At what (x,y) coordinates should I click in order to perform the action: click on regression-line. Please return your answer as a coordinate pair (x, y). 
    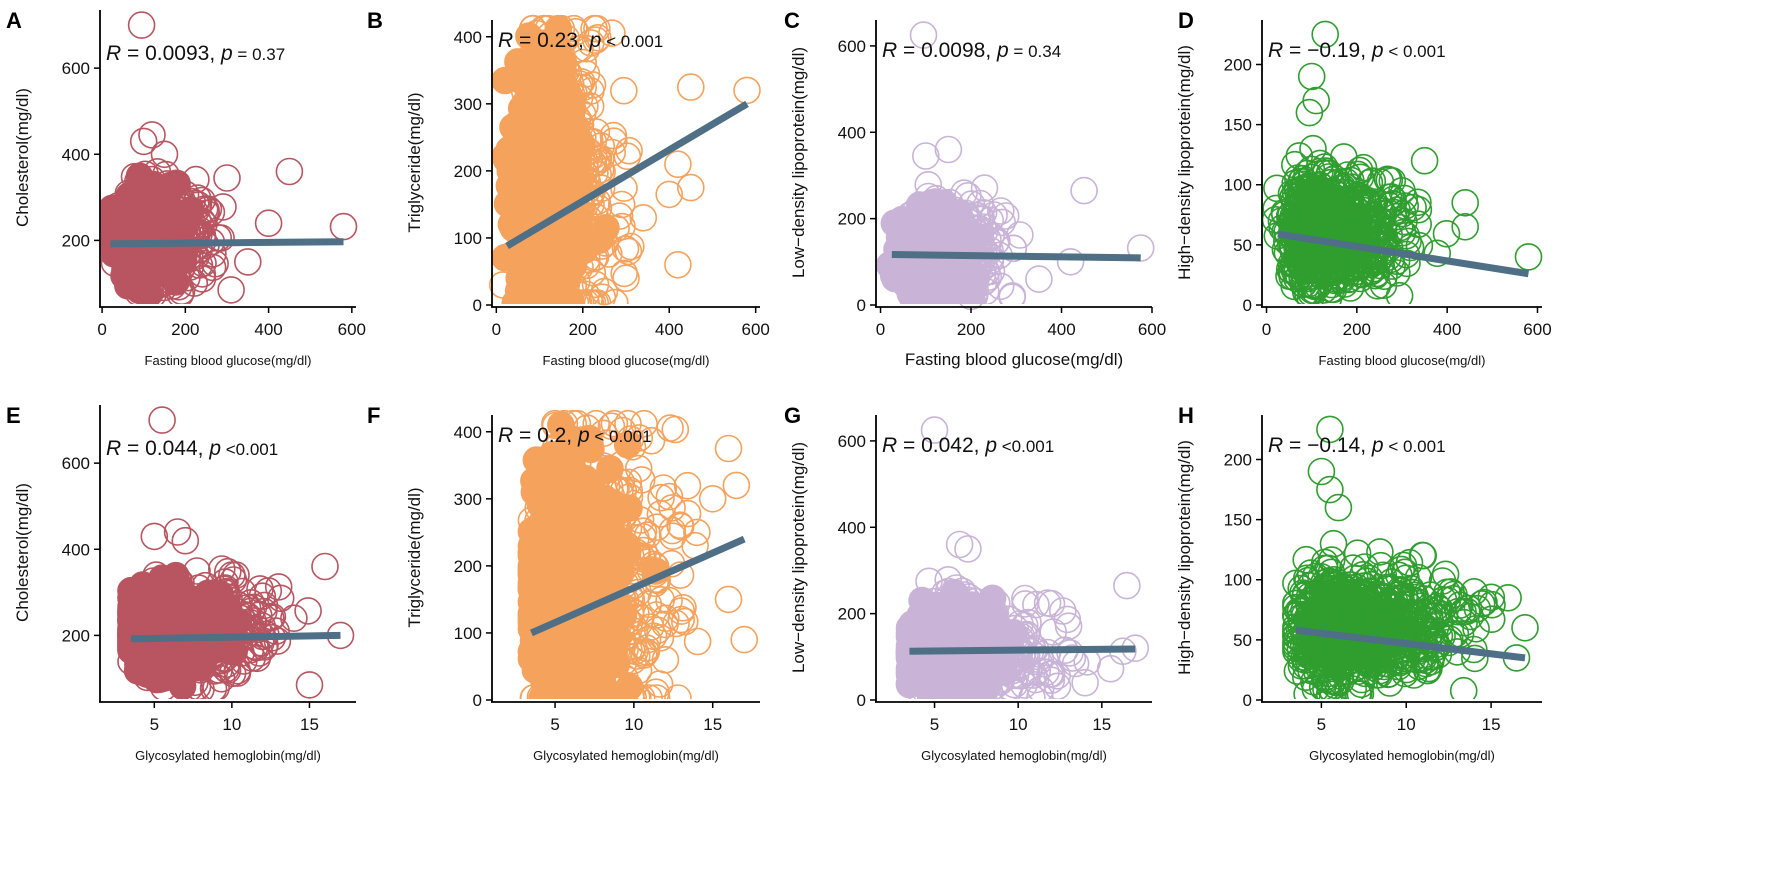
    Looking at the image, I should click on (627, 174).